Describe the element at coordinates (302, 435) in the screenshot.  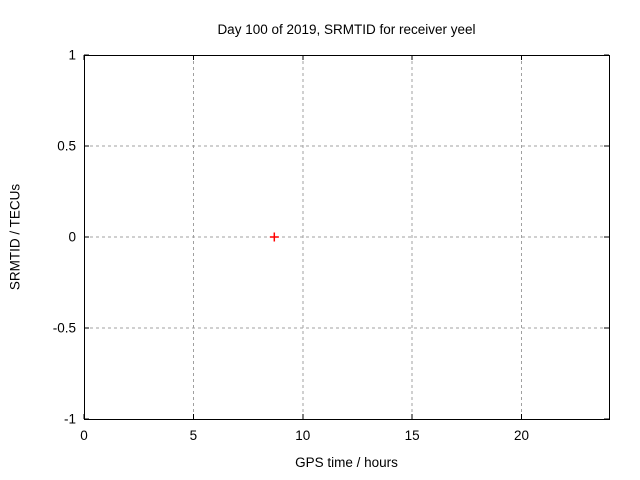
I see `x-tick-label: 10` at that location.